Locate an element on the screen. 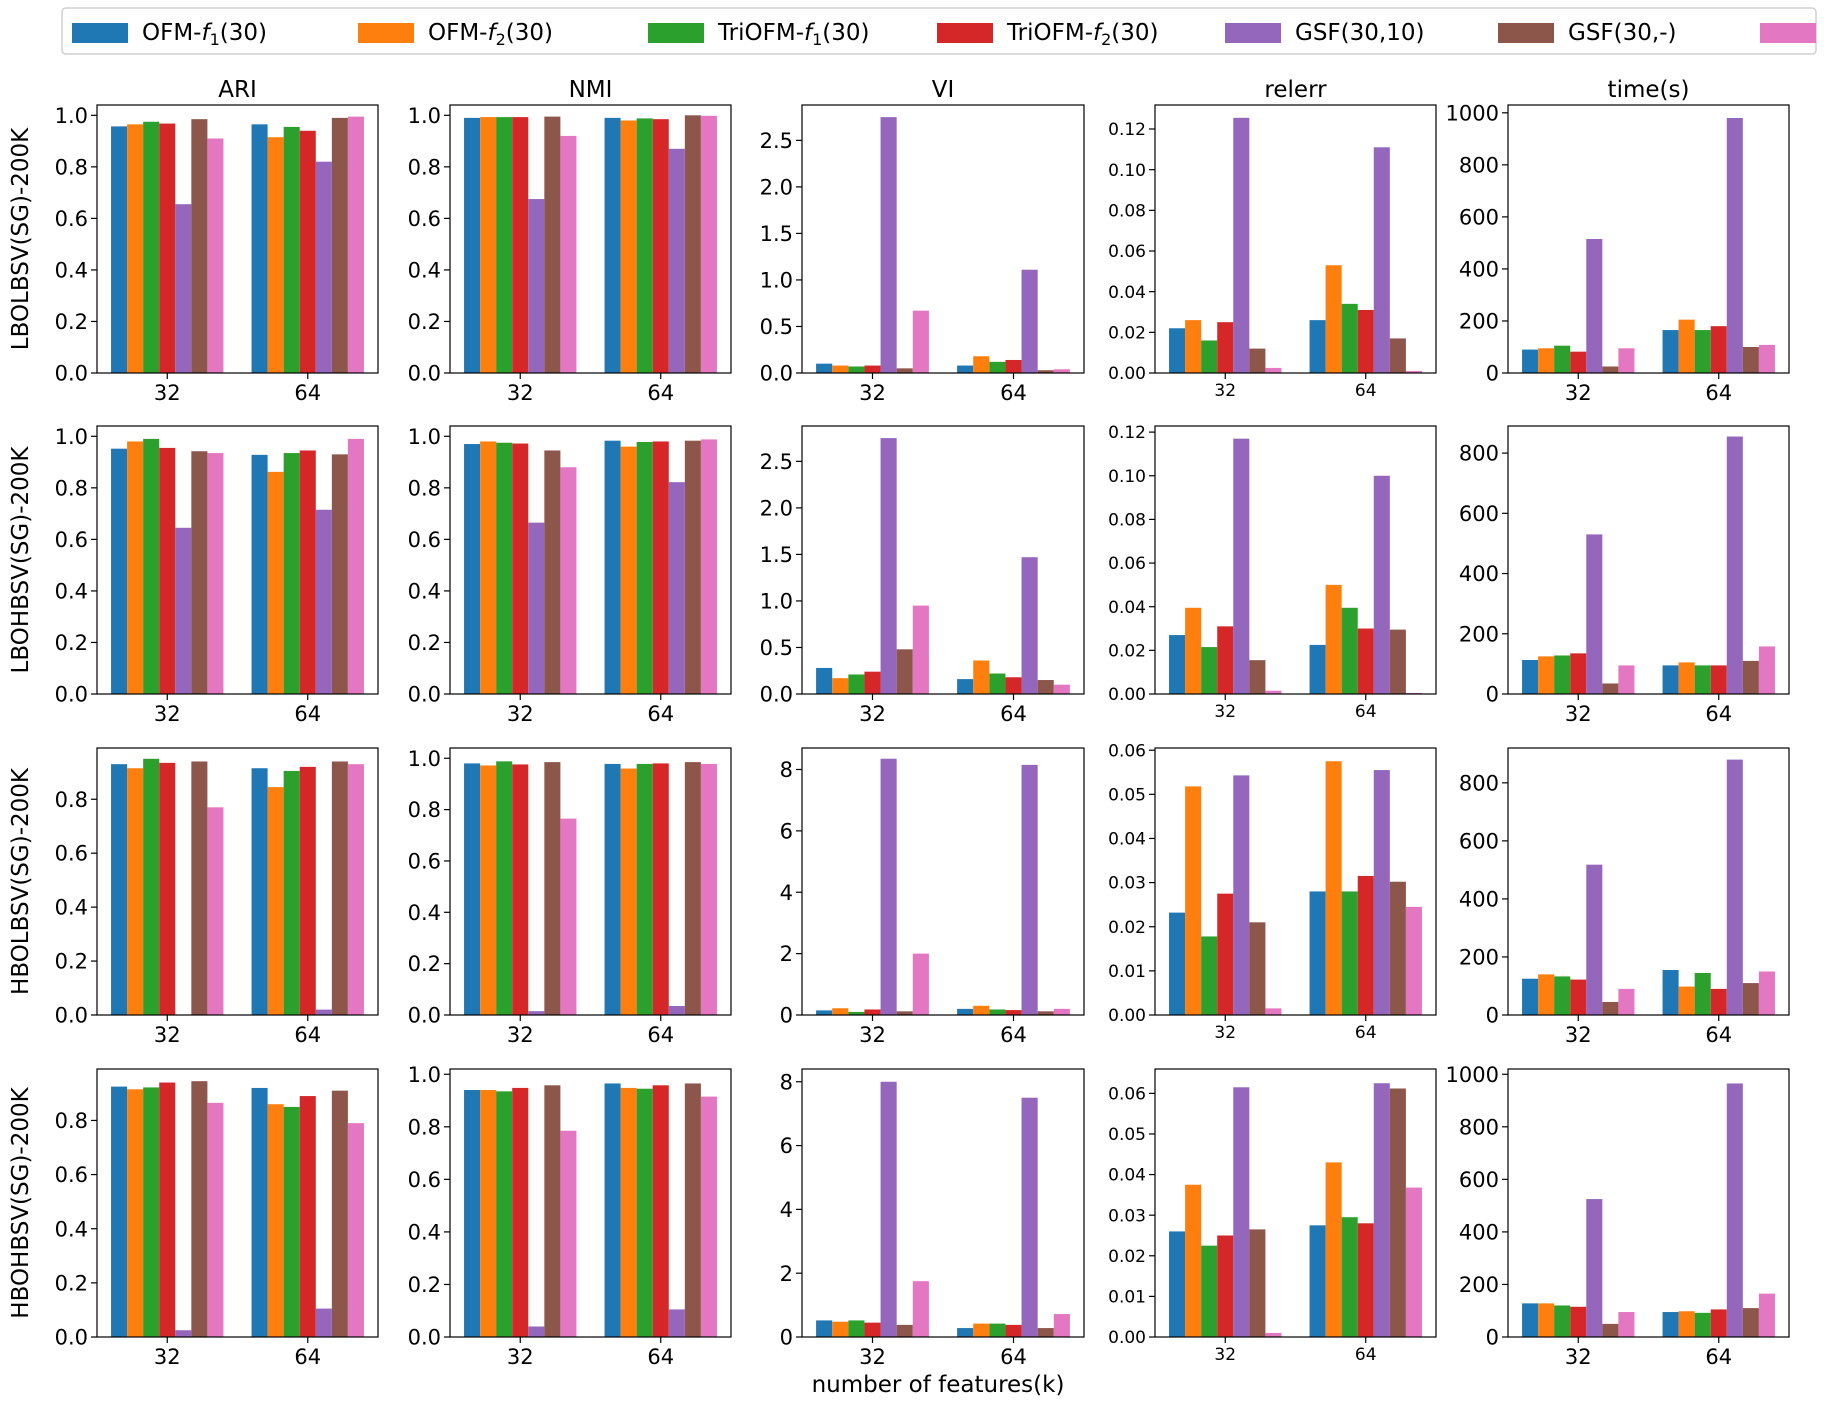  y-tick-label: 0.2 is located at coordinates (424, 964).